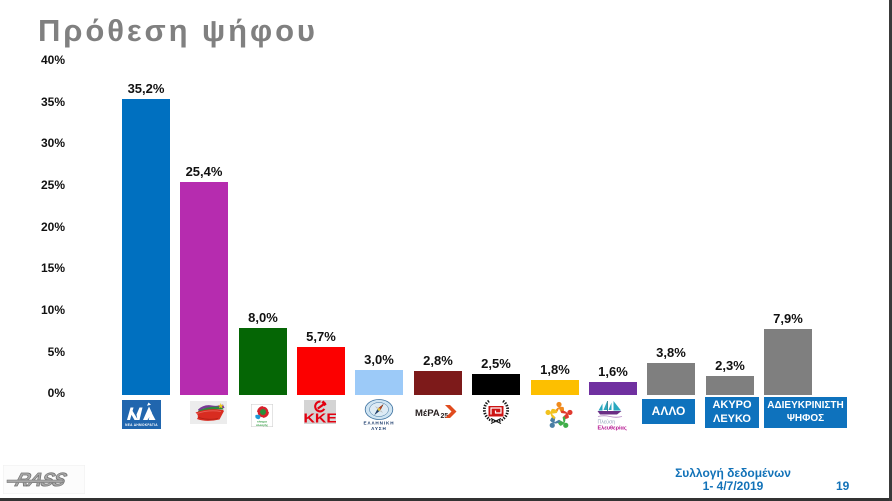 The width and height of the screenshot is (892, 501). I want to click on svg-text: 25, so click(445, 416).